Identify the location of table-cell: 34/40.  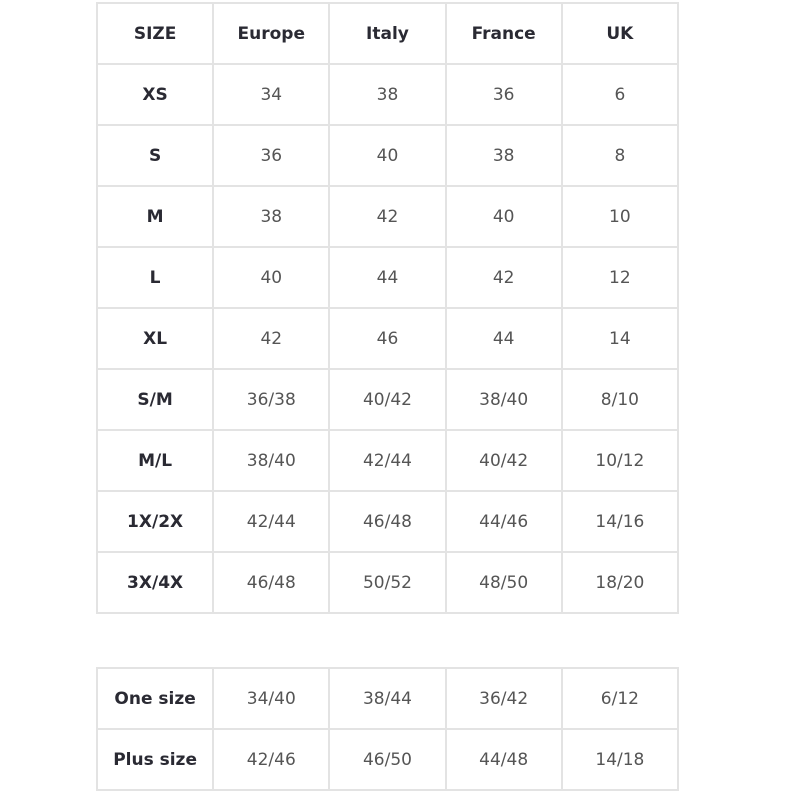
(271, 698).